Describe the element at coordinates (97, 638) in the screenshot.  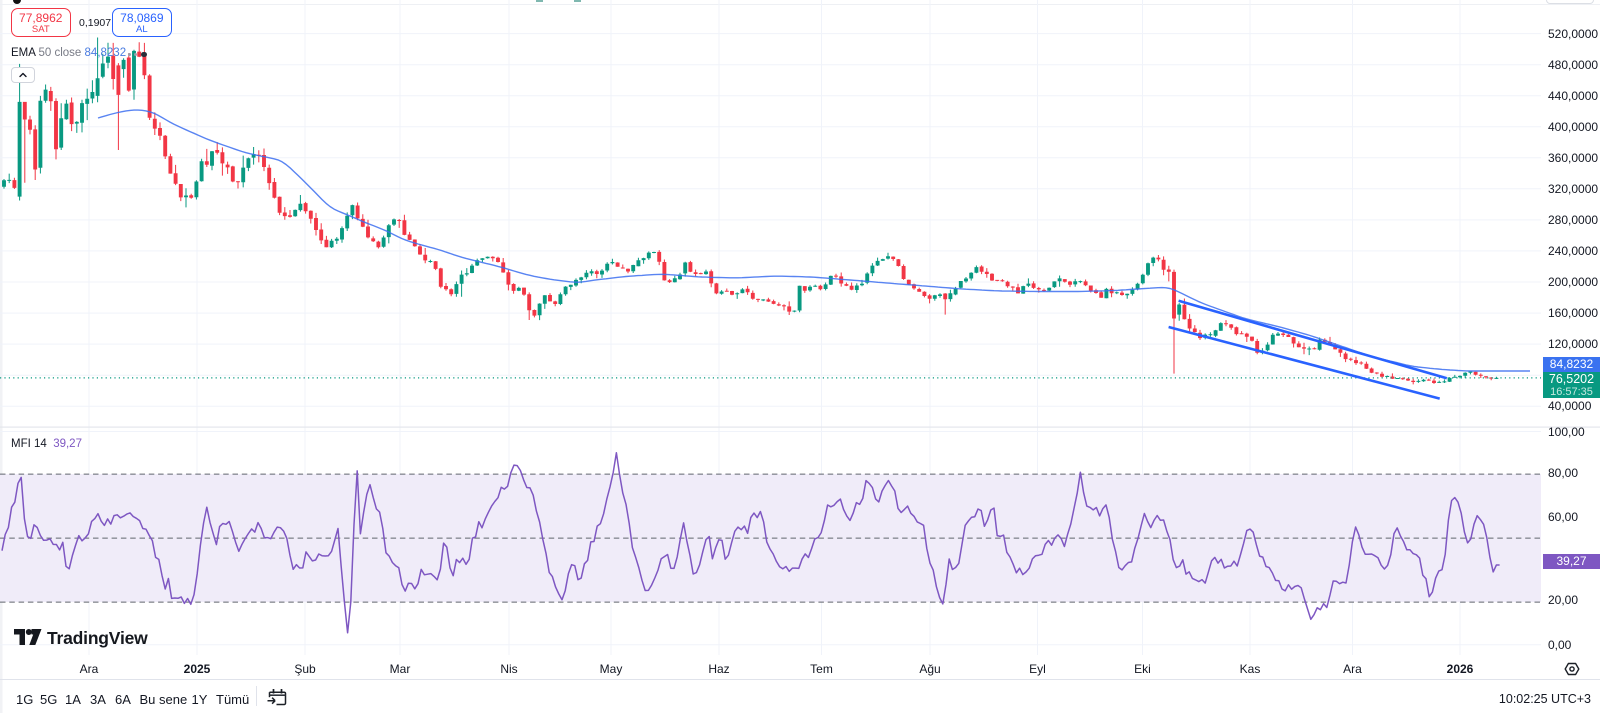
I see `svg-text: TradingView` at that location.